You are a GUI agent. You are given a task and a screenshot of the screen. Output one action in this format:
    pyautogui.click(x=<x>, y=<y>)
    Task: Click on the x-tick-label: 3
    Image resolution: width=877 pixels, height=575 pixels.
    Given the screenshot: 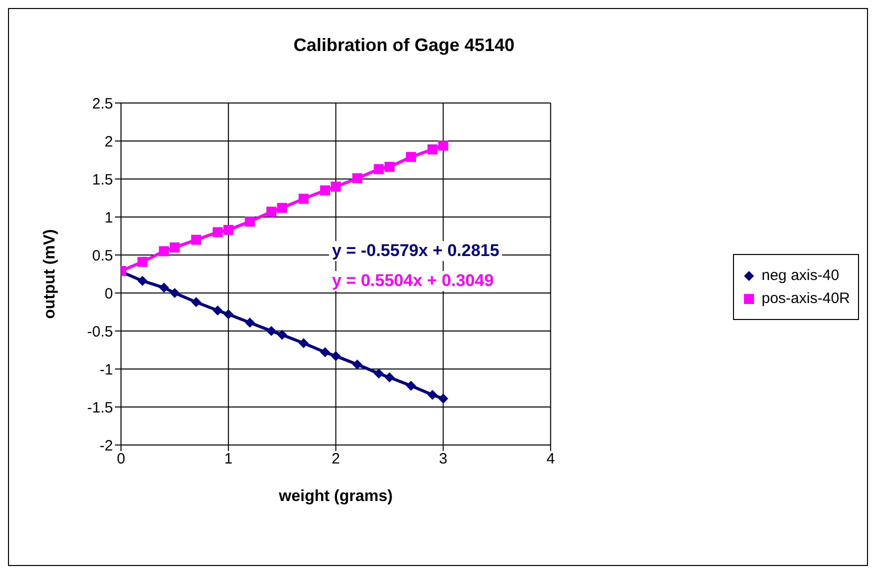 What is the action you would take?
    pyautogui.click(x=443, y=459)
    